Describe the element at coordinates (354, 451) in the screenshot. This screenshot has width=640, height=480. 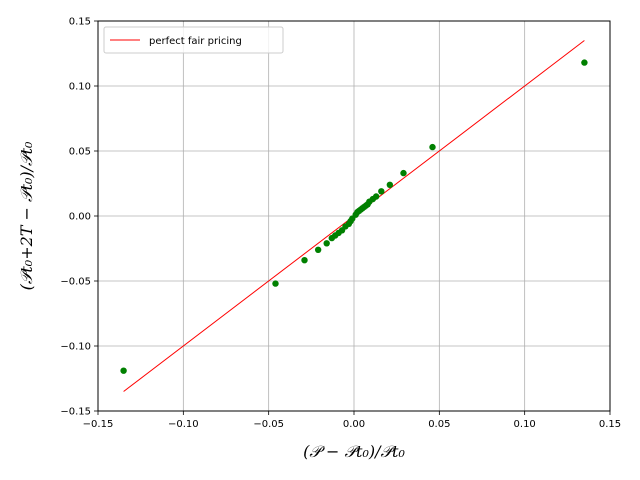
I see `x-axis-label: (𝒫 − 𝒫t₀)/𝒫t₀` at that location.